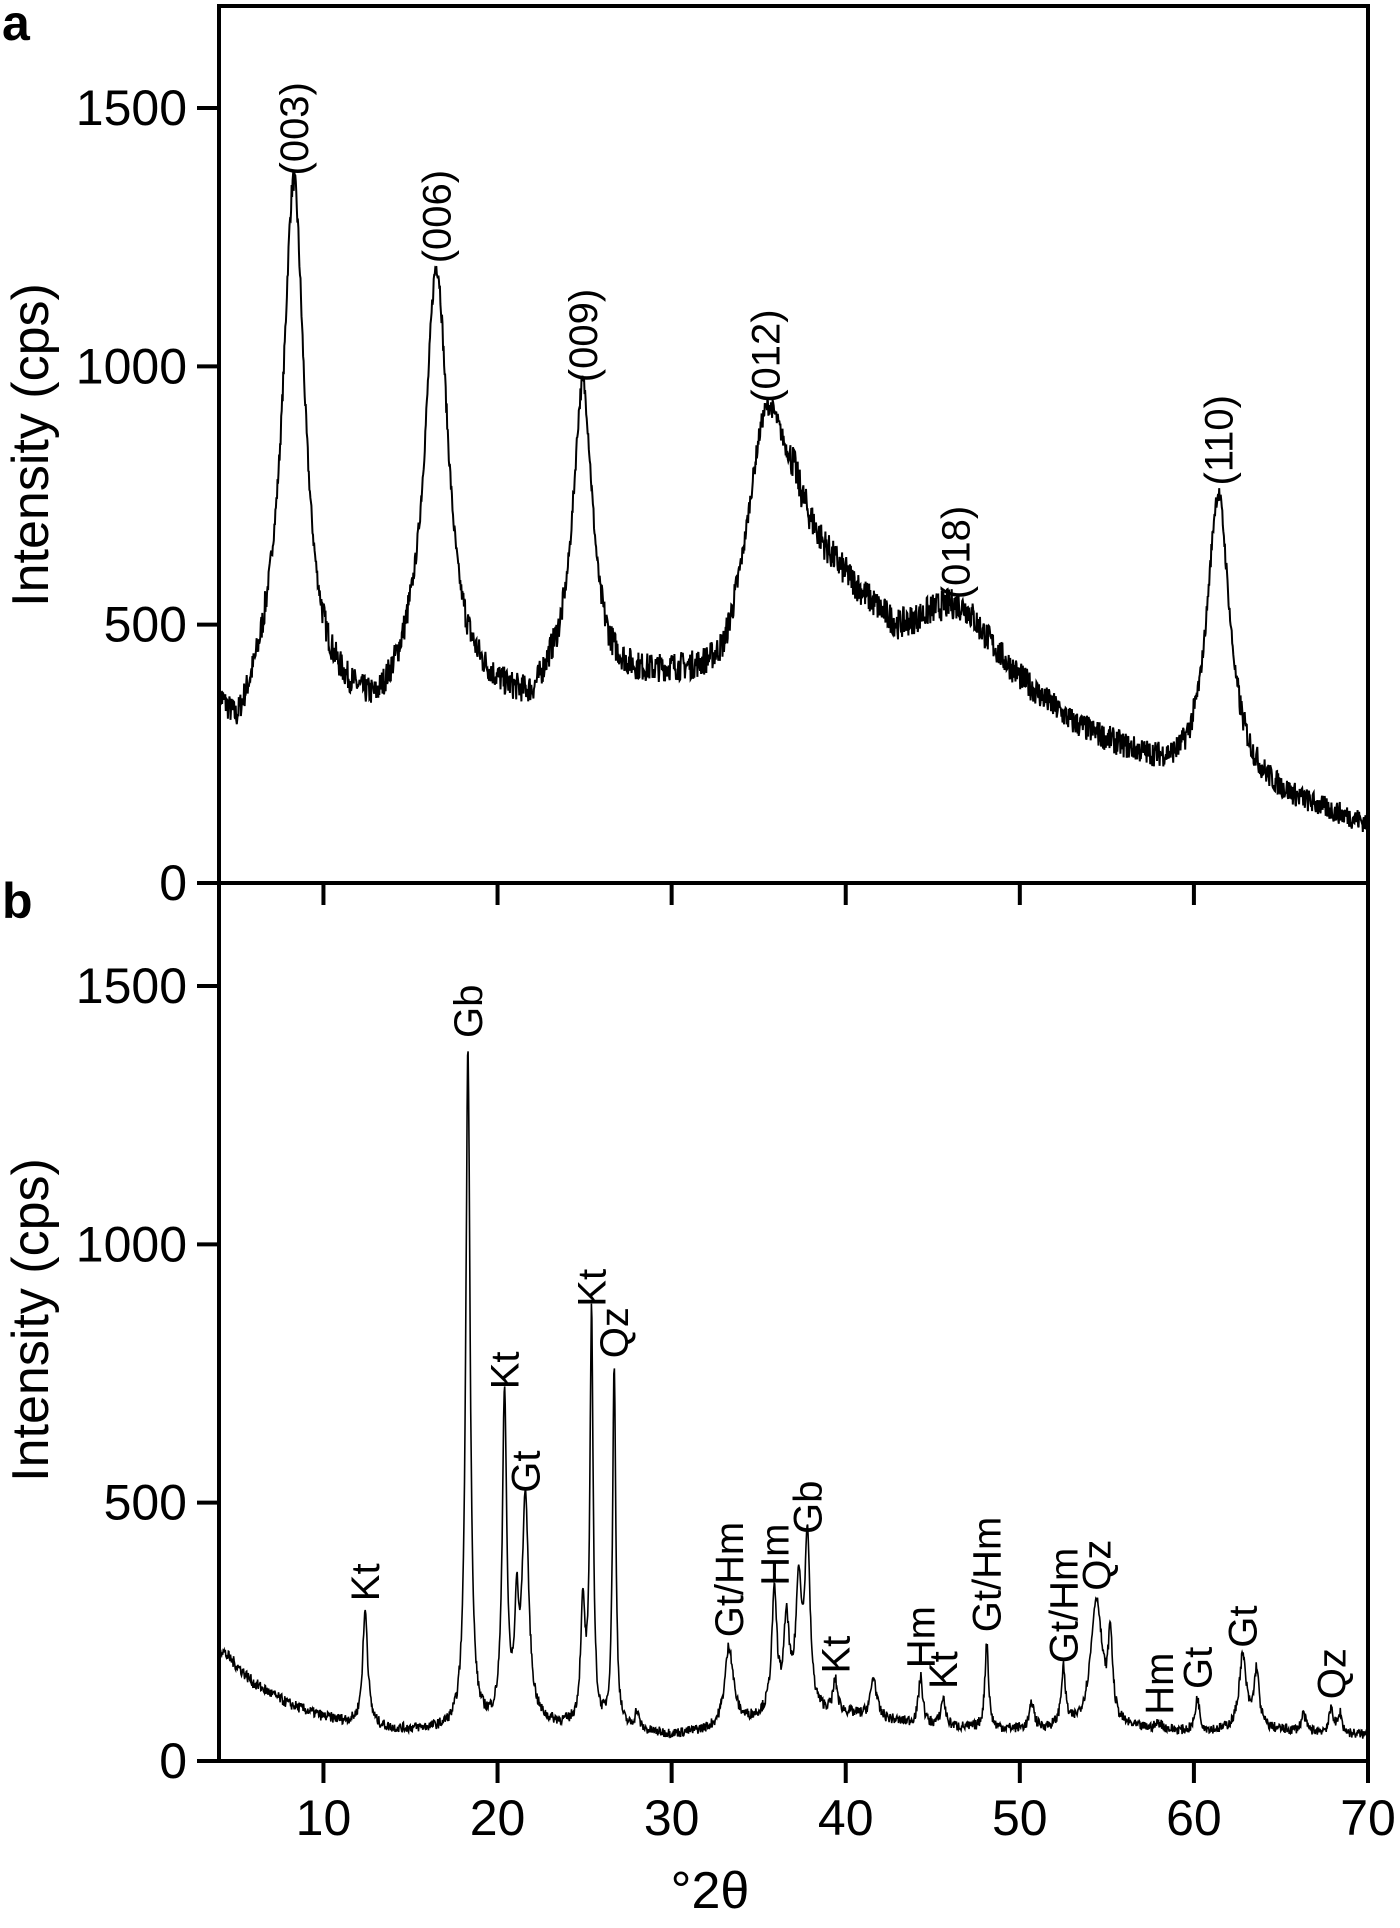 This screenshot has height=1928, width=1400. What do you see at coordinates (438, 216) in the screenshot?
I see `peak-label: (006)` at bounding box center [438, 216].